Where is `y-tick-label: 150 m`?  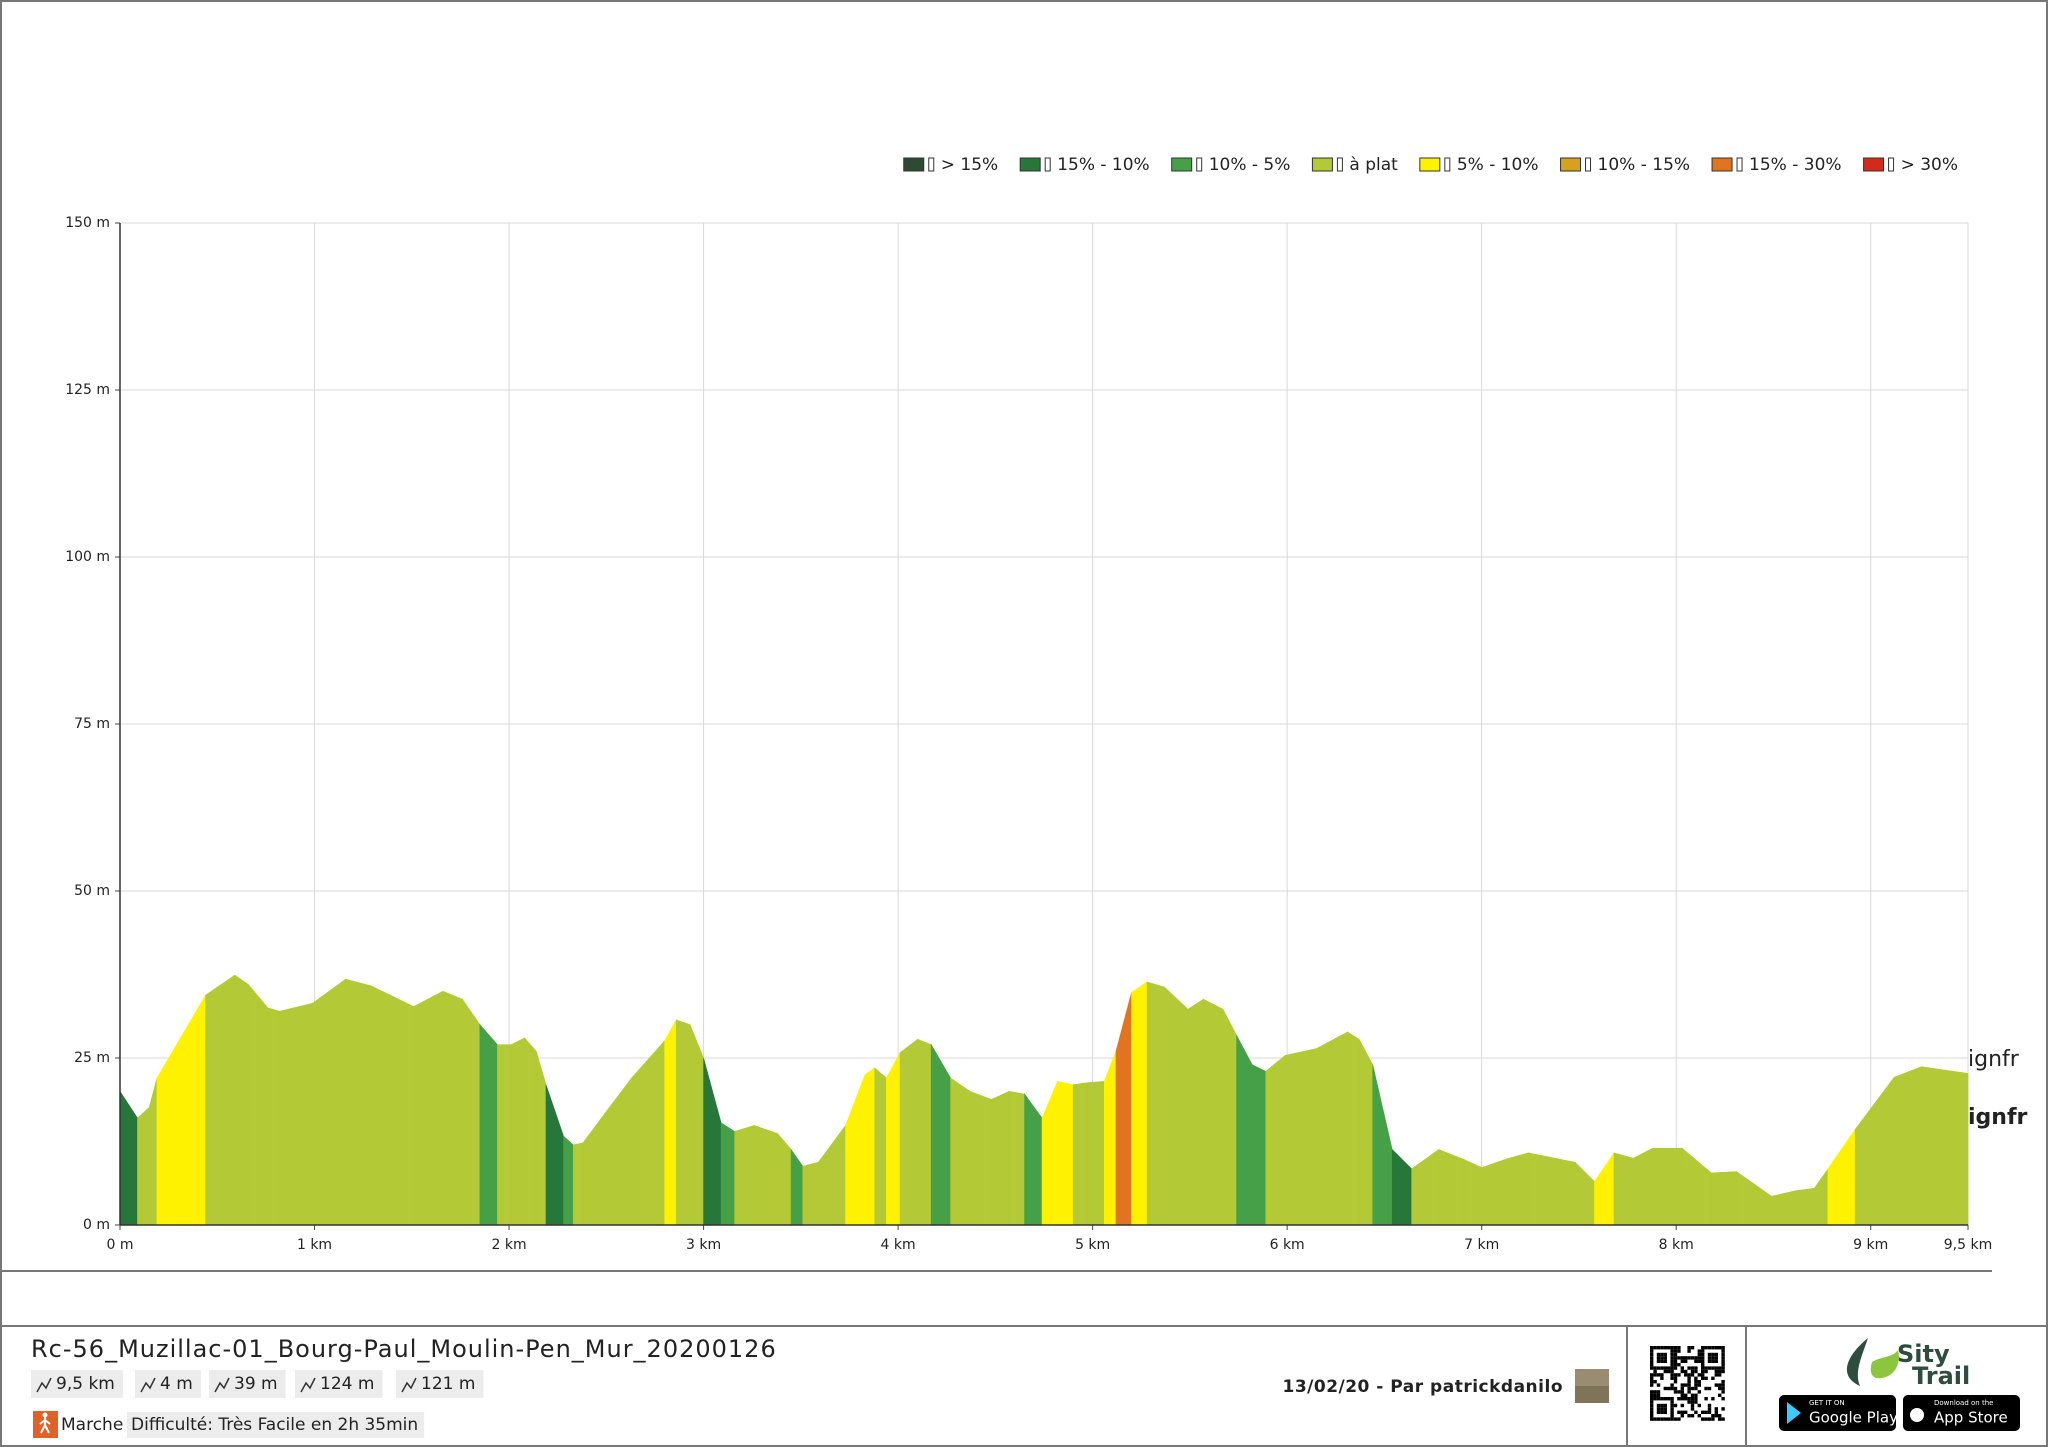
y-tick-label: 150 m is located at coordinates (87, 223).